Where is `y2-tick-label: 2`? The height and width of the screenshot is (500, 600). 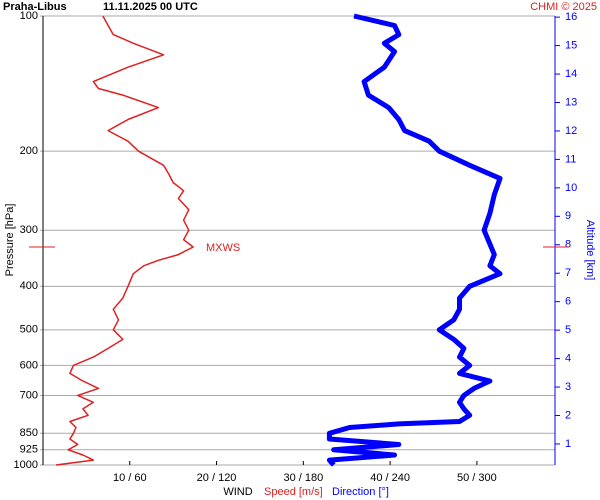
y2-tick-label: 2 is located at coordinates (568, 415).